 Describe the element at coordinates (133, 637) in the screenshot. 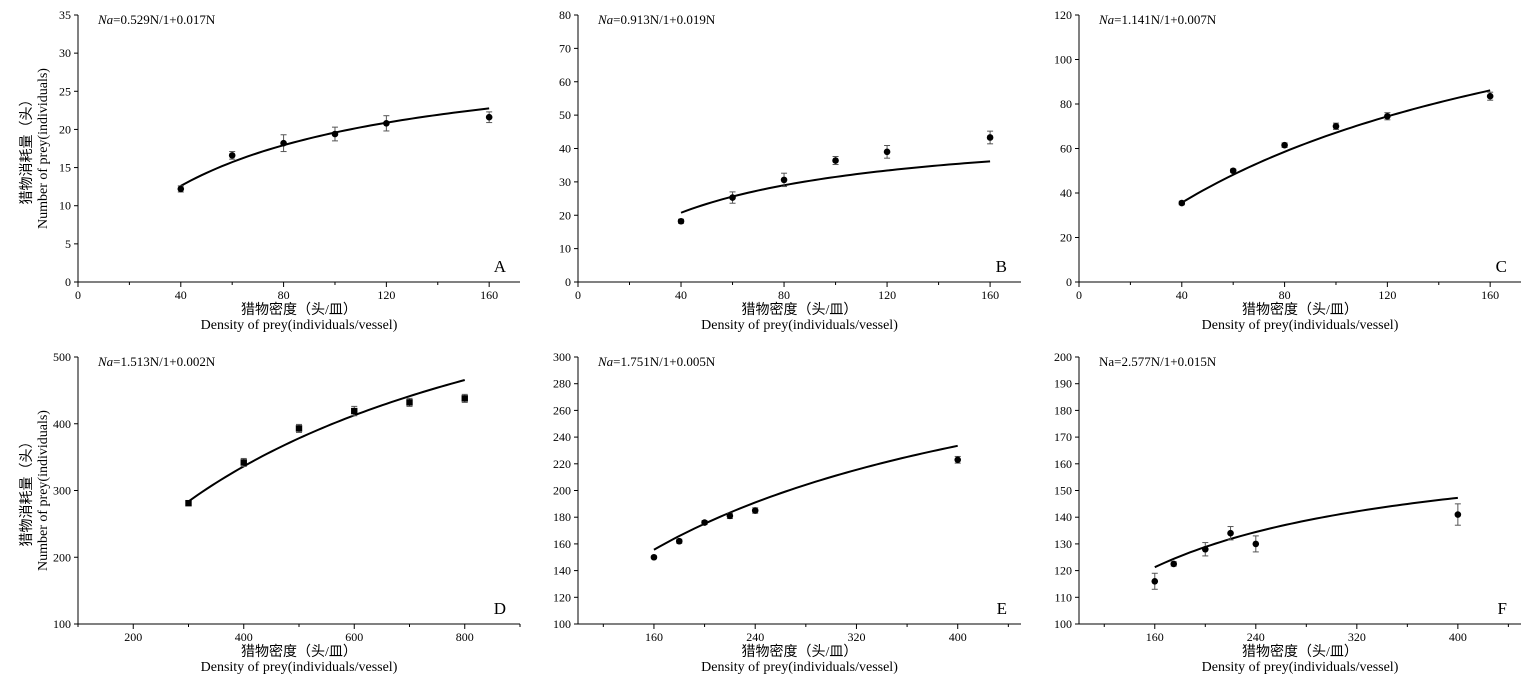

I see `x-tick-label: 200` at that location.